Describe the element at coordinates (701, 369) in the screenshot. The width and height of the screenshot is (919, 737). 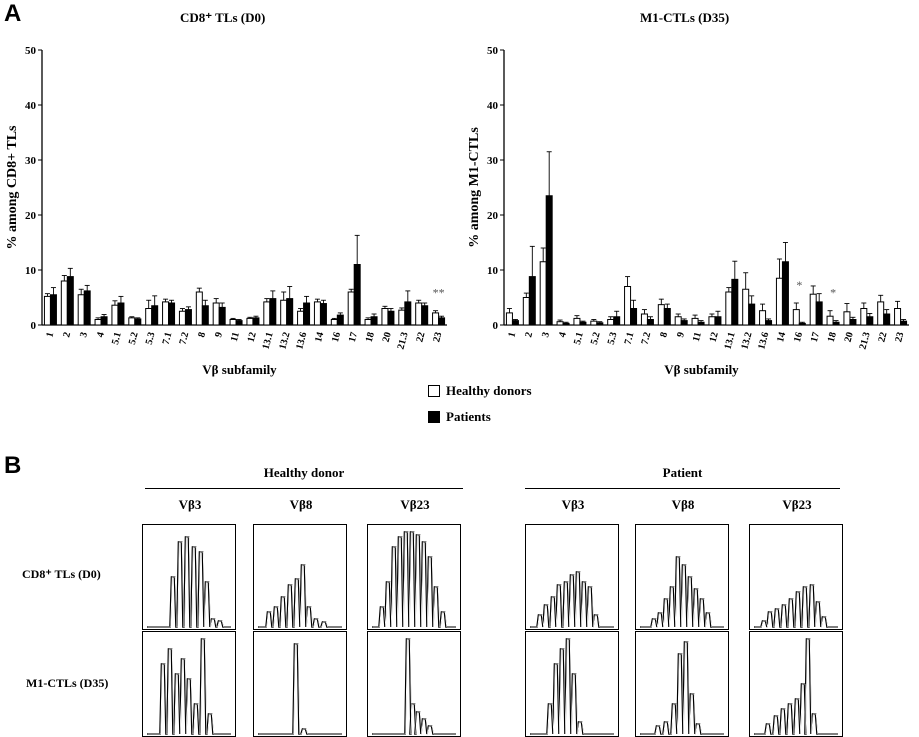
I see `x-axis-label: Vβ subfamily` at that location.